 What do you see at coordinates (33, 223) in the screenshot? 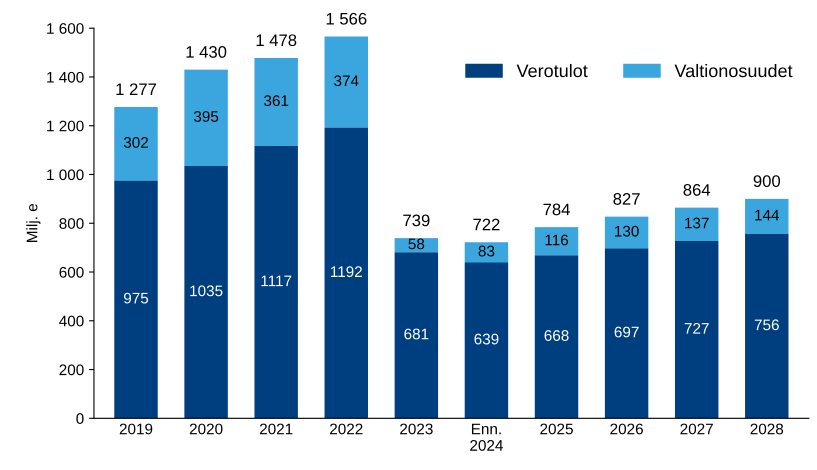
I see `y-axis-title: Milj. e` at bounding box center [33, 223].